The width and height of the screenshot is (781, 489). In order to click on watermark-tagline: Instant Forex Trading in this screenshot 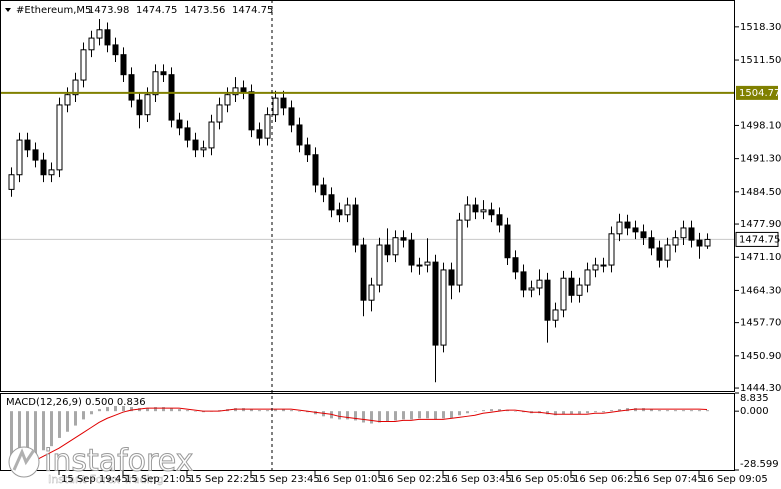, I will do `click(106, 479)`.